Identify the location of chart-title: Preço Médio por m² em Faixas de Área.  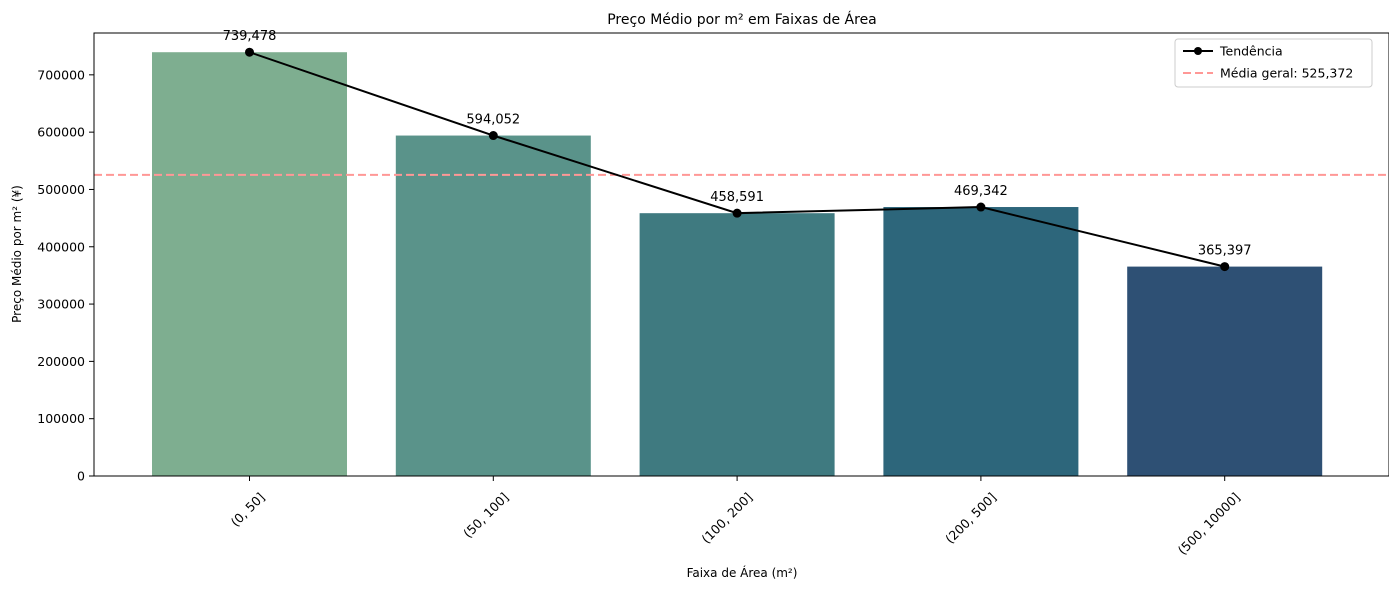
(742, 19).